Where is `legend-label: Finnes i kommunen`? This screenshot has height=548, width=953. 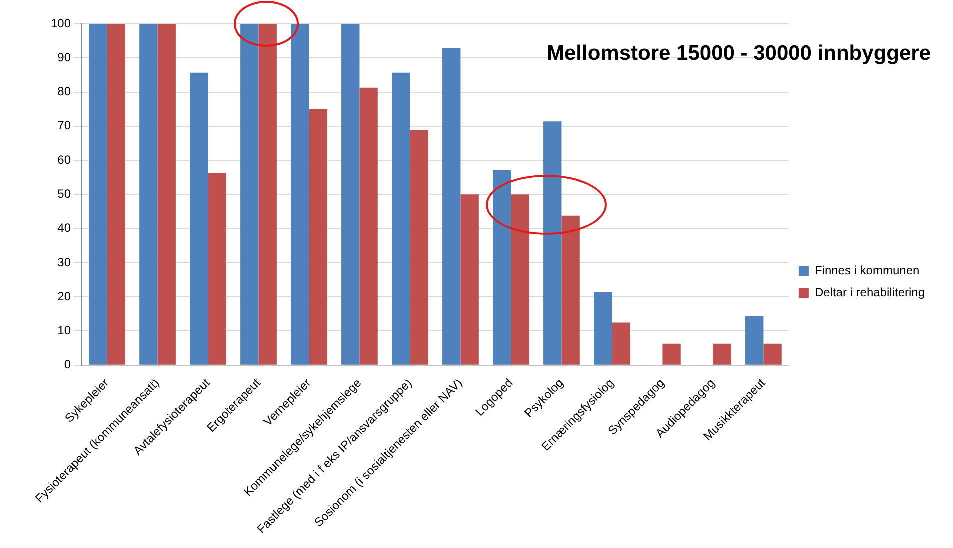
legend-label: Finnes i kommunen is located at coordinates (867, 270).